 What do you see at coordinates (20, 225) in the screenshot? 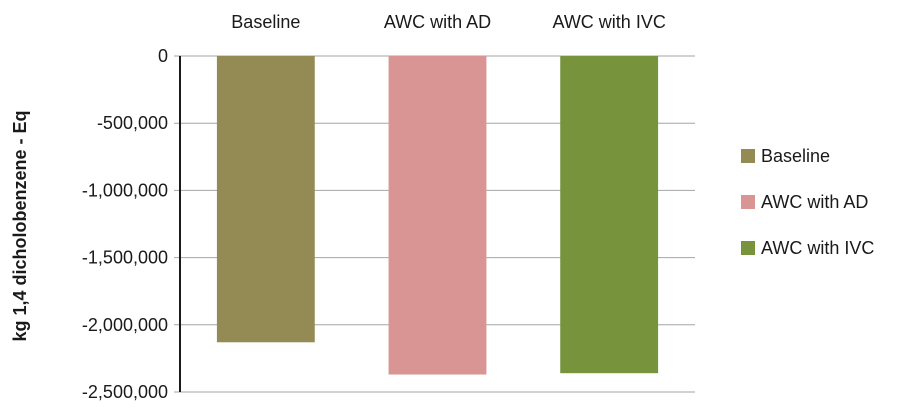
I see `y-axis-title: kg 1,4 dicholobenzene - Eq` at bounding box center [20, 225].